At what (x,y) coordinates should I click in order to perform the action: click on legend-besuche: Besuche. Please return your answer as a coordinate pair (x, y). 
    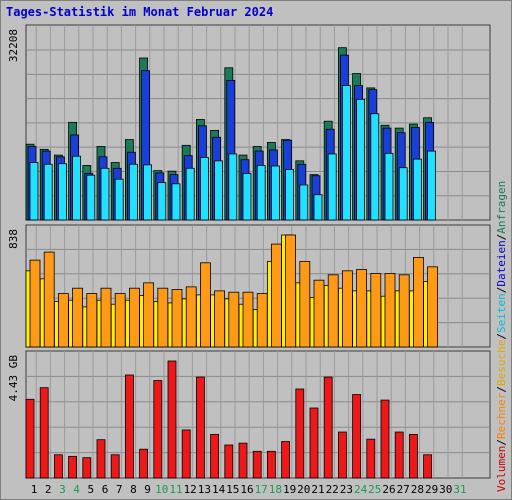
    Looking at the image, I should click on (501, 363).